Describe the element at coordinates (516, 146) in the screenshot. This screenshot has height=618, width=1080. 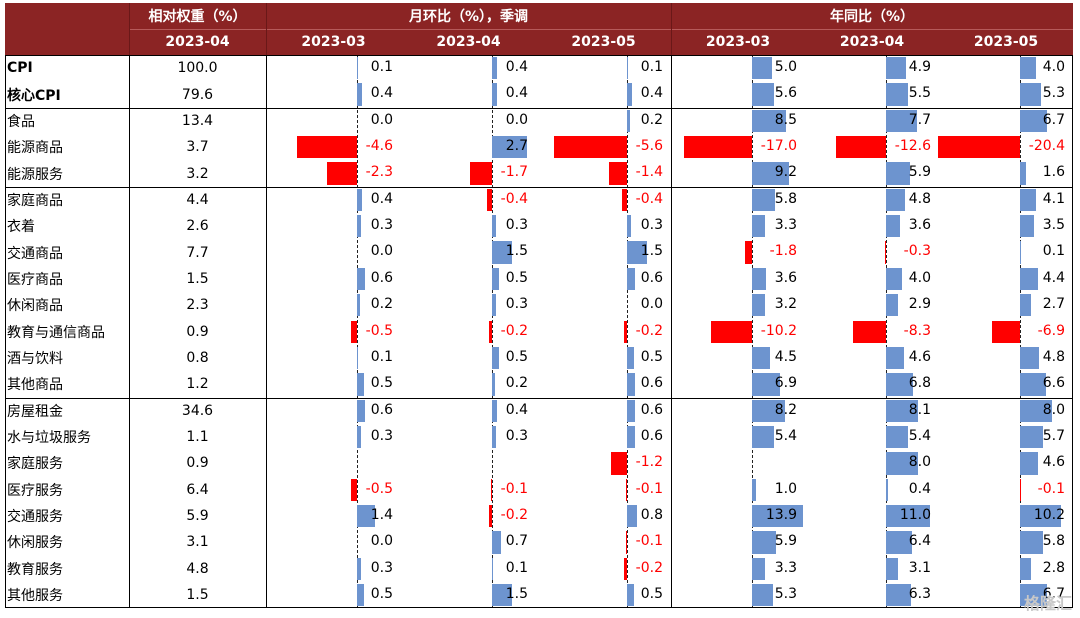
I see `mom-value: 2.7` at that location.